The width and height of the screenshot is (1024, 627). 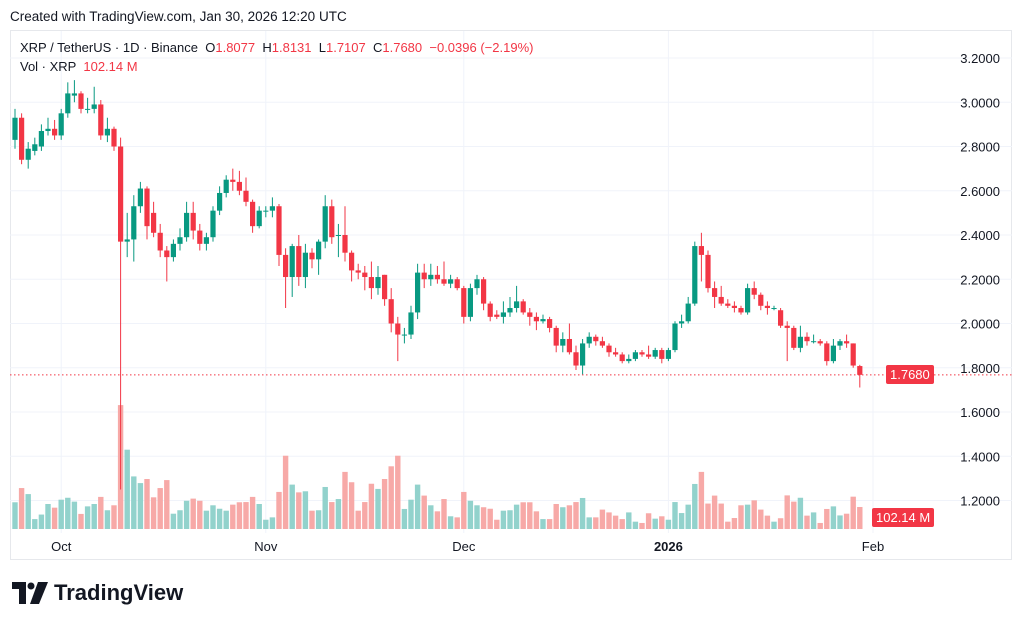 What do you see at coordinates (377, 47) in the screenshot?
I see `legend-close-label: C` at bounding box center [377, 47].